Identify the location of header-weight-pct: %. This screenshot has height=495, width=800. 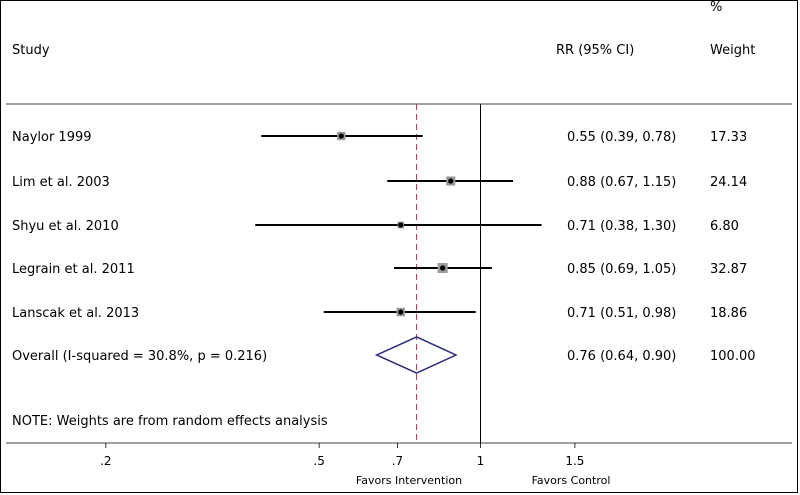
(716, 7).